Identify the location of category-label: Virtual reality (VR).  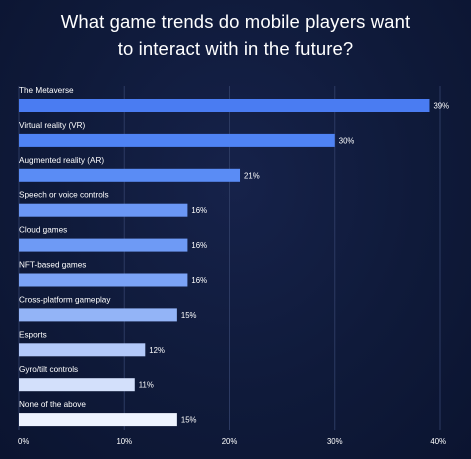
(52, 125).